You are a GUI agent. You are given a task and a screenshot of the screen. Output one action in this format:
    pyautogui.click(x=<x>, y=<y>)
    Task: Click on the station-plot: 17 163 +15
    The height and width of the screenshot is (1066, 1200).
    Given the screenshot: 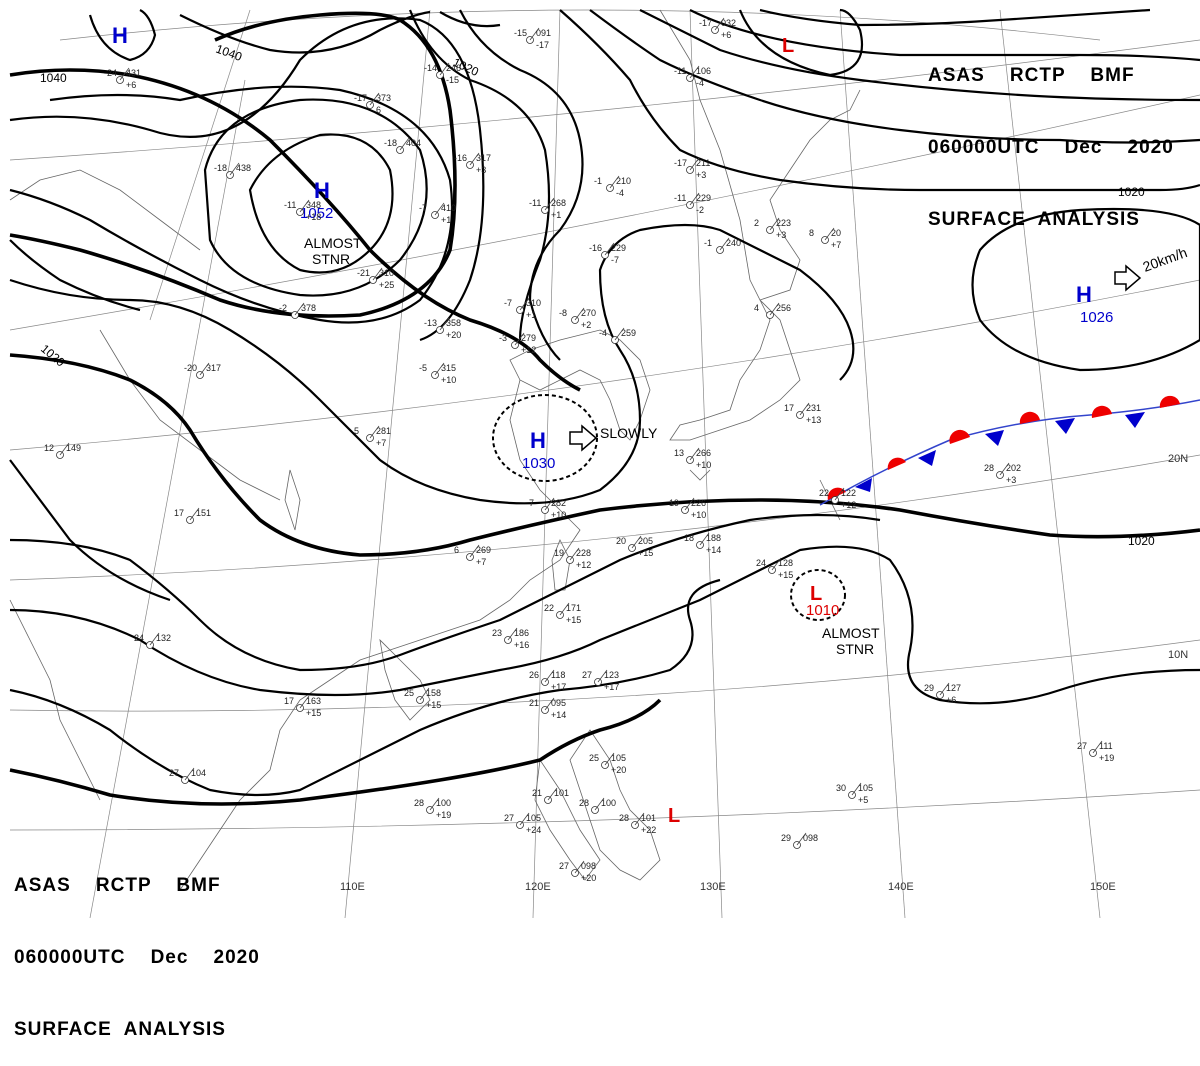 What is the action you would take?
    pyautogui.click(x=302, y=706)
    